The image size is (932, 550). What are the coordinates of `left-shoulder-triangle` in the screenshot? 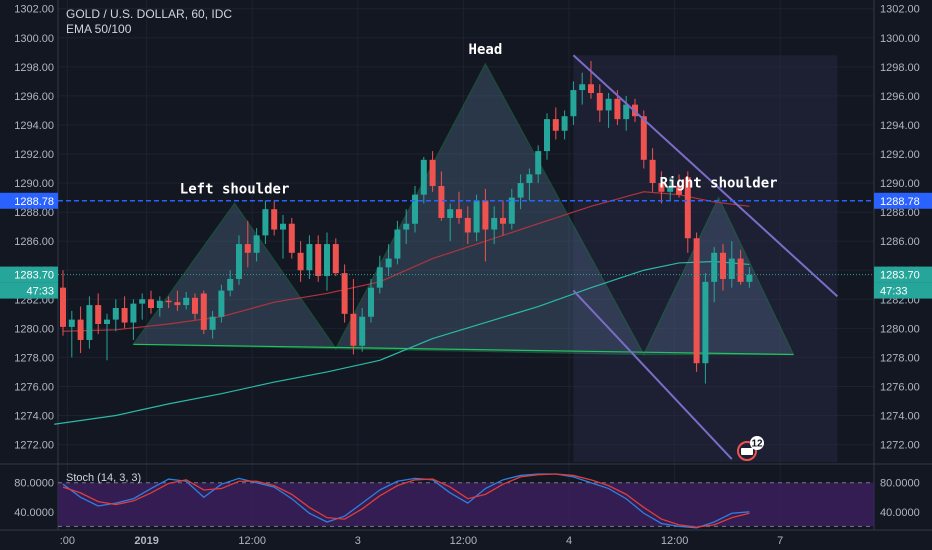 It's located at (234, 276).